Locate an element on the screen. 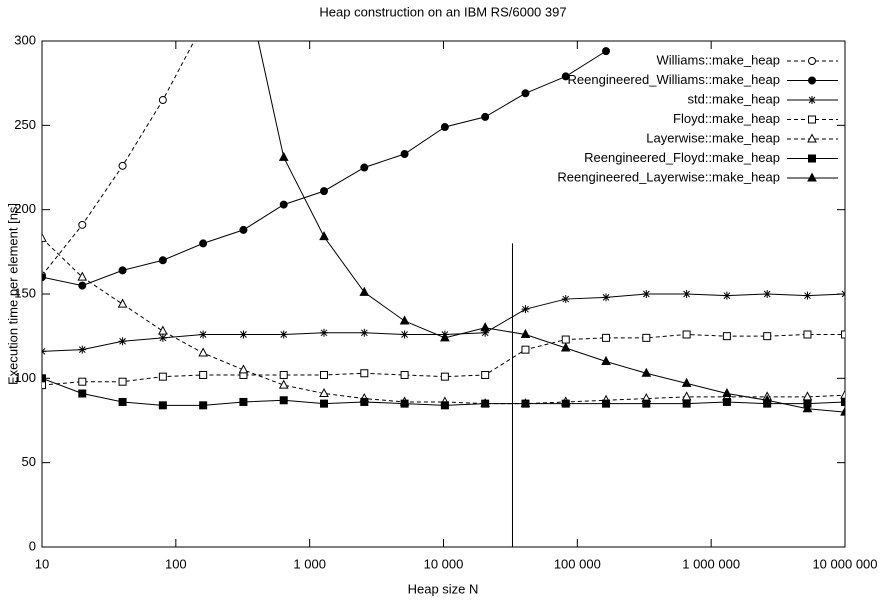  y-tick-label: 100 is located at coordinates (25, 377).